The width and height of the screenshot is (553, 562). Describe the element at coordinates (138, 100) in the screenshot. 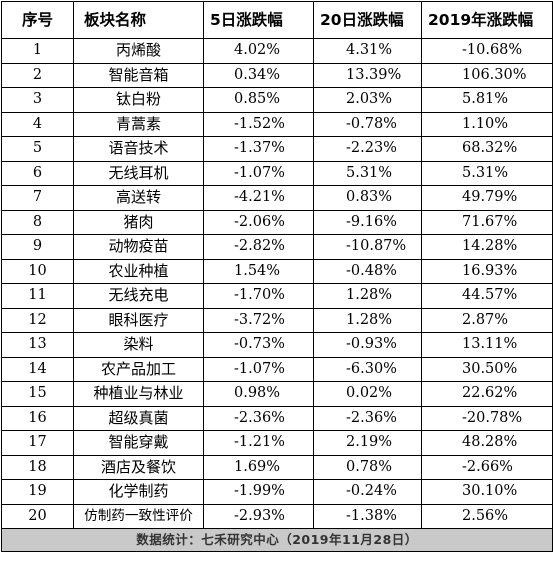

I see `sector-name: 钛白粉` at that location.